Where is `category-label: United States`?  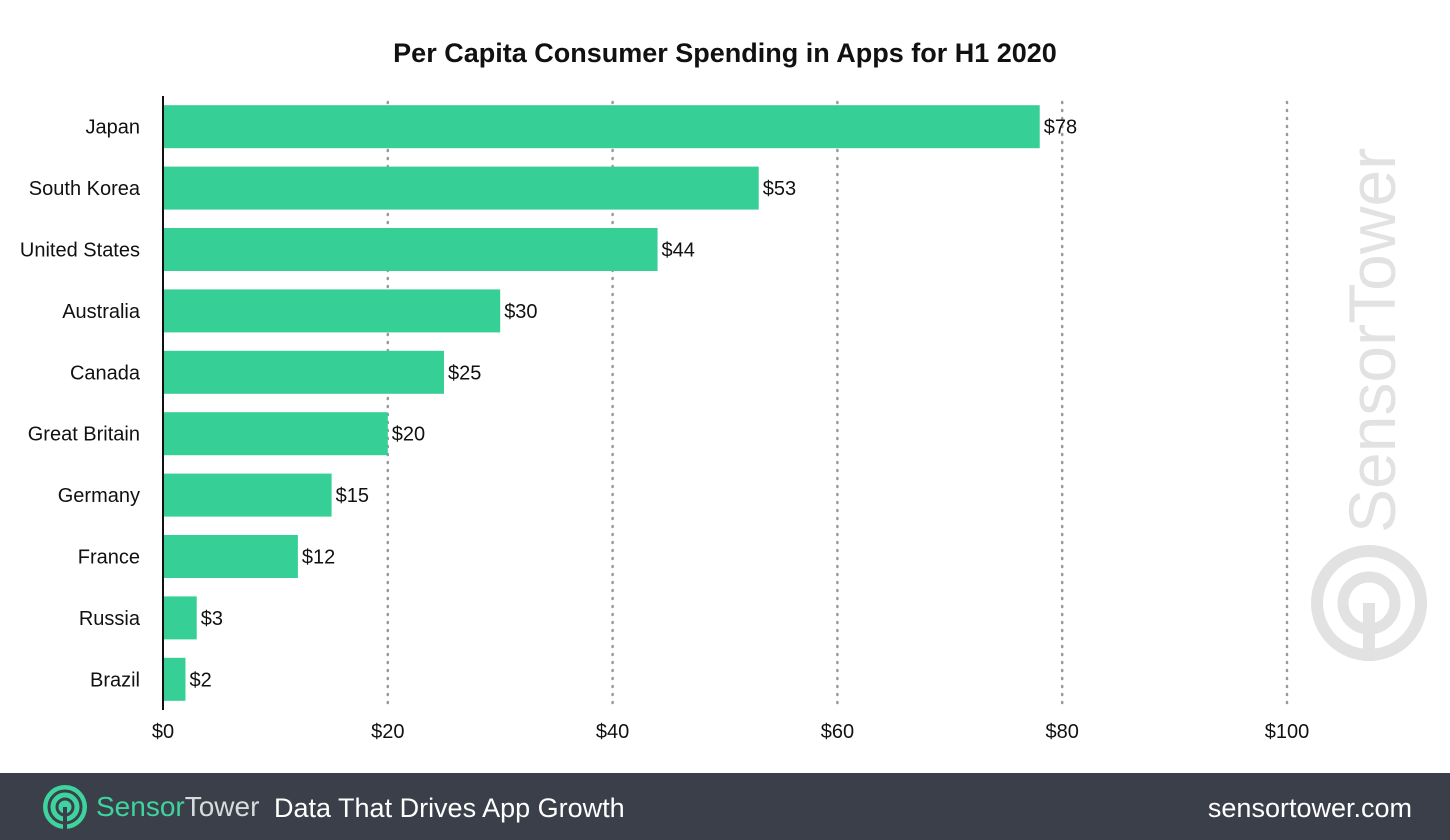
category-label: United States is located at coordinates (80, 251).